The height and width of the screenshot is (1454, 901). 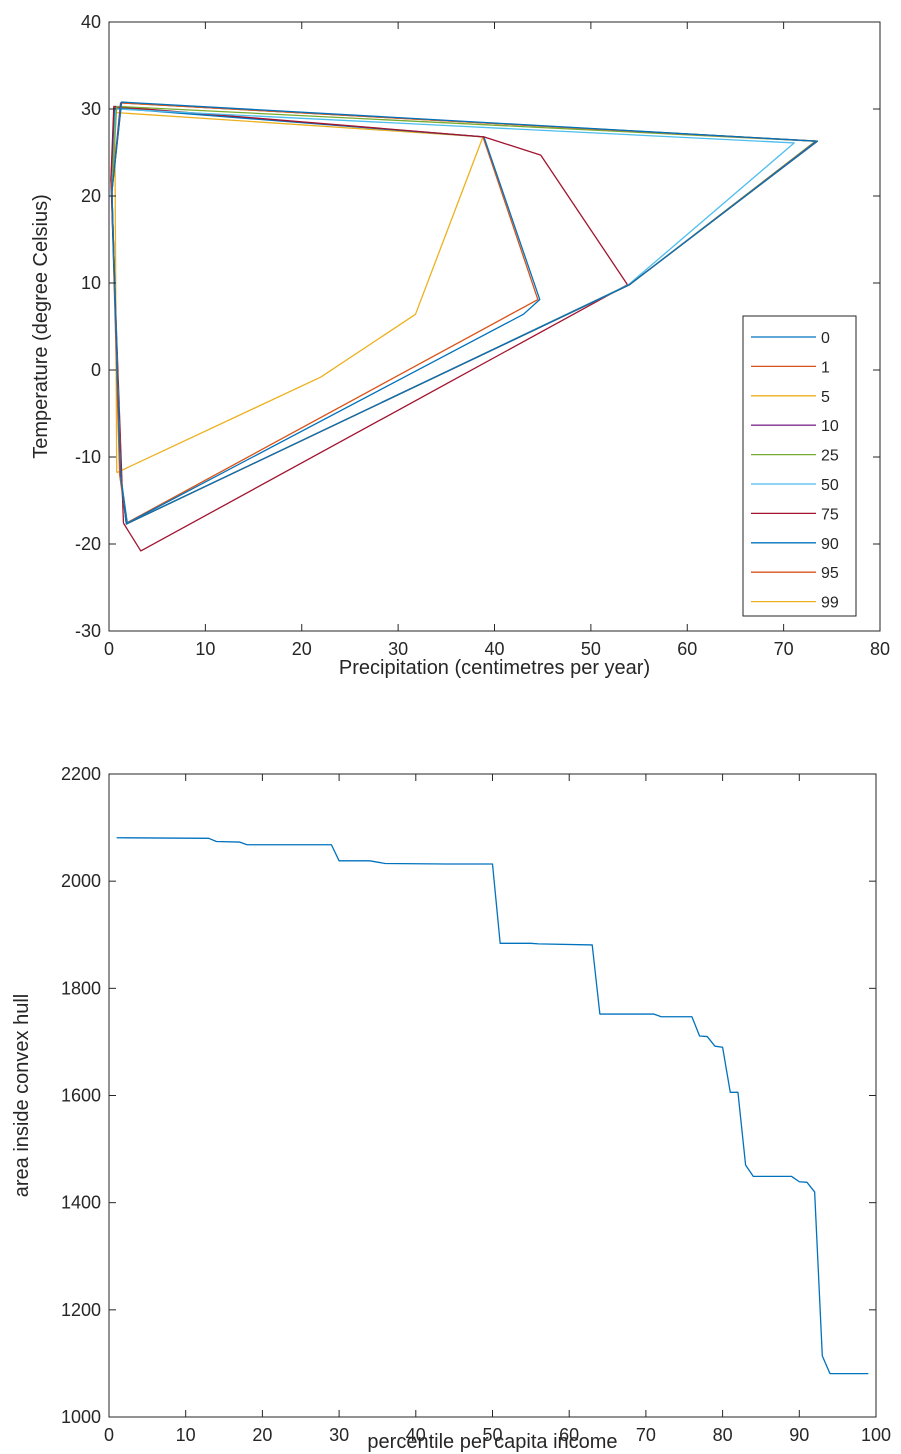 I want to click on y-tick-label: 1200, so click(x=81, y=1310).